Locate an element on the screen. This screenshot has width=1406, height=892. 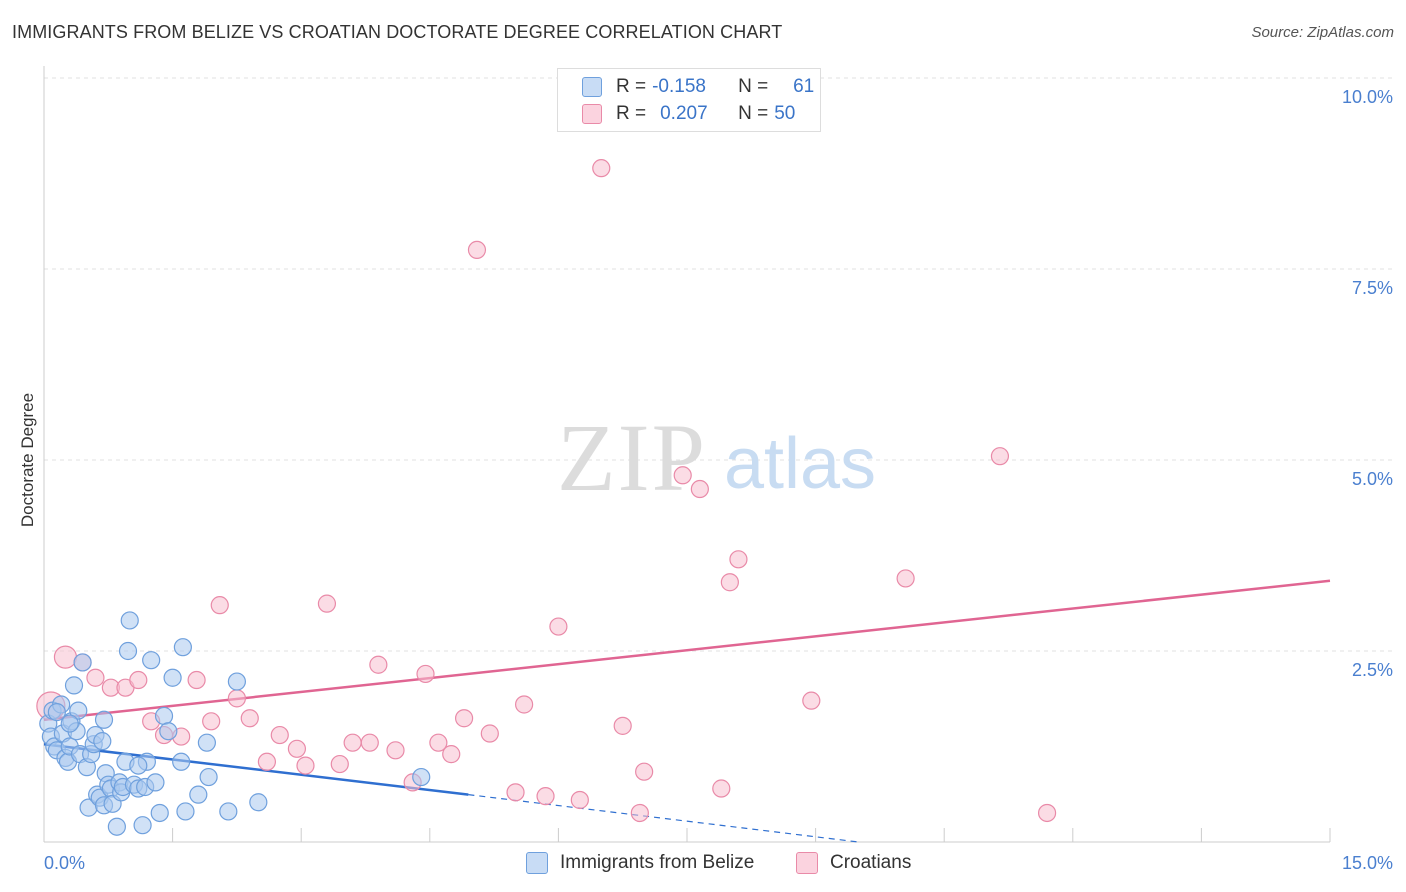
legend-n-label: N = is located at coordinates (753, 113).